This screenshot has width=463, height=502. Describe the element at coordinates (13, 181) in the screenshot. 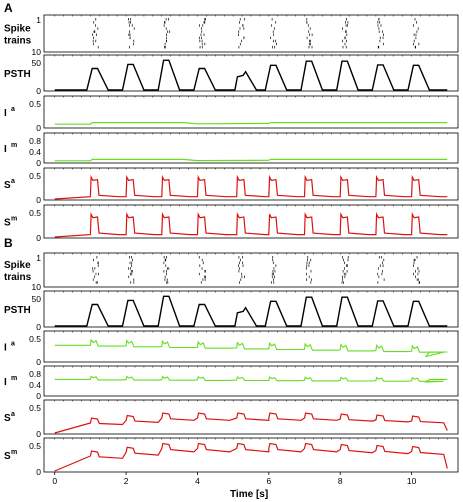

I see `row-label-sup-0-4: a` at that location.